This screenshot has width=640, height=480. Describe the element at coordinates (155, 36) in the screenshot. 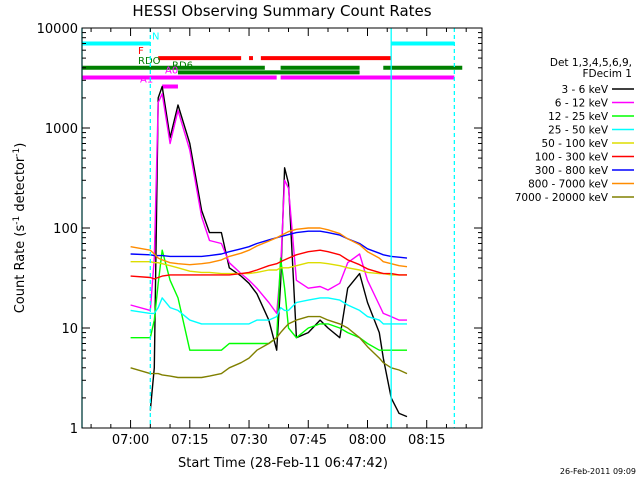

I see `flag-label-n: N` at that location.